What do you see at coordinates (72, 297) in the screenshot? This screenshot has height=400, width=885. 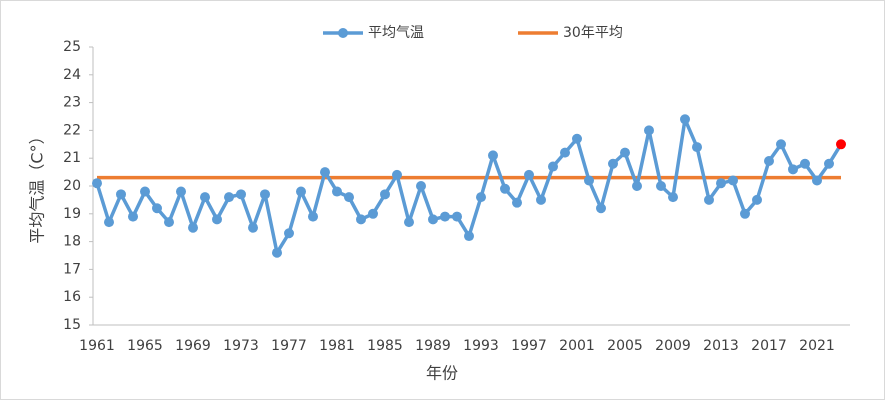 I see `y-tick-label: 16` at bounding box center [72, 297].